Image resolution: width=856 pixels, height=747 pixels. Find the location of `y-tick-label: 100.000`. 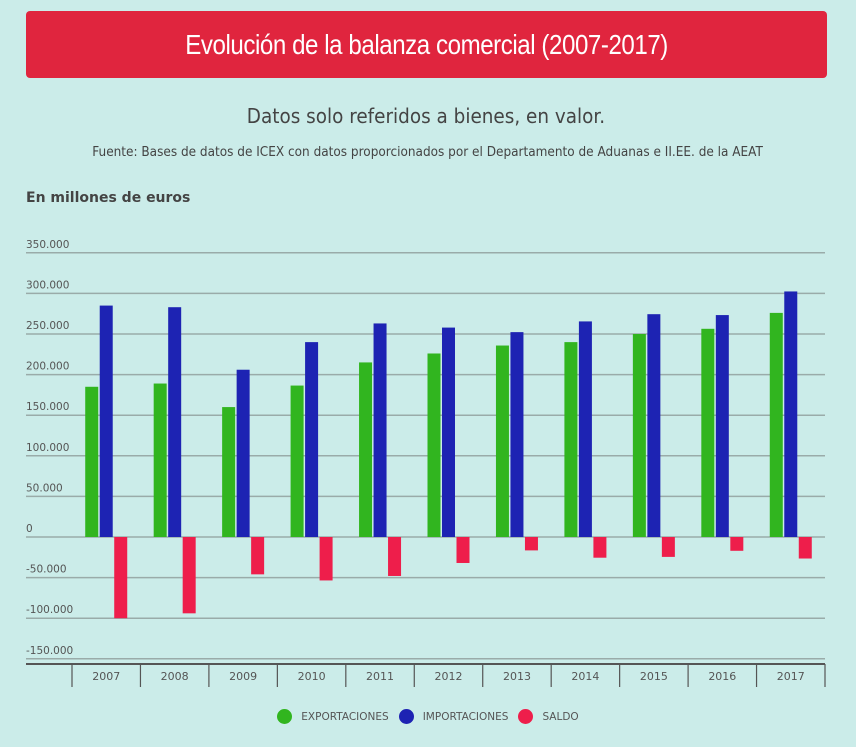

y-tick-label: 100.000 is located at coordinates (47, 448).